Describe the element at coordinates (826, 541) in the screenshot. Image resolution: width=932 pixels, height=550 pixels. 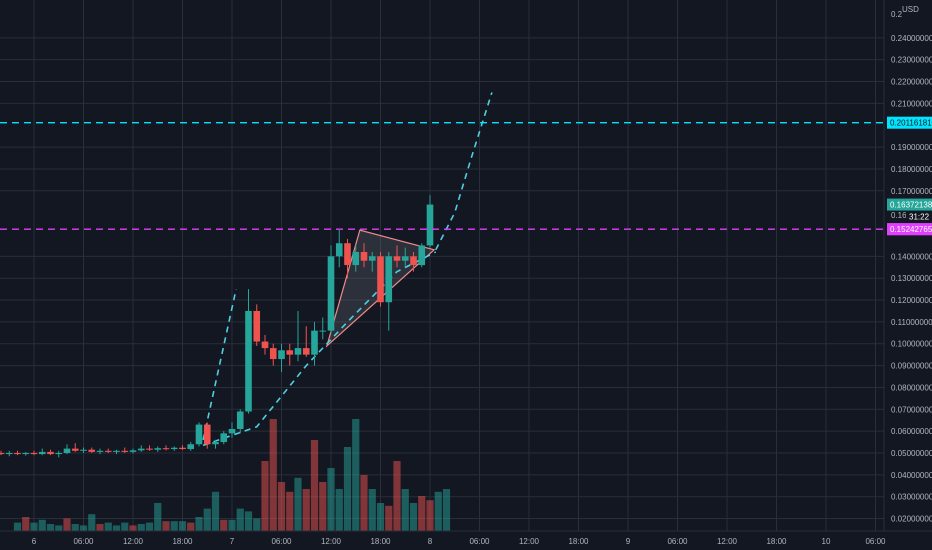
I see `time-tick-label: 10` at that location.